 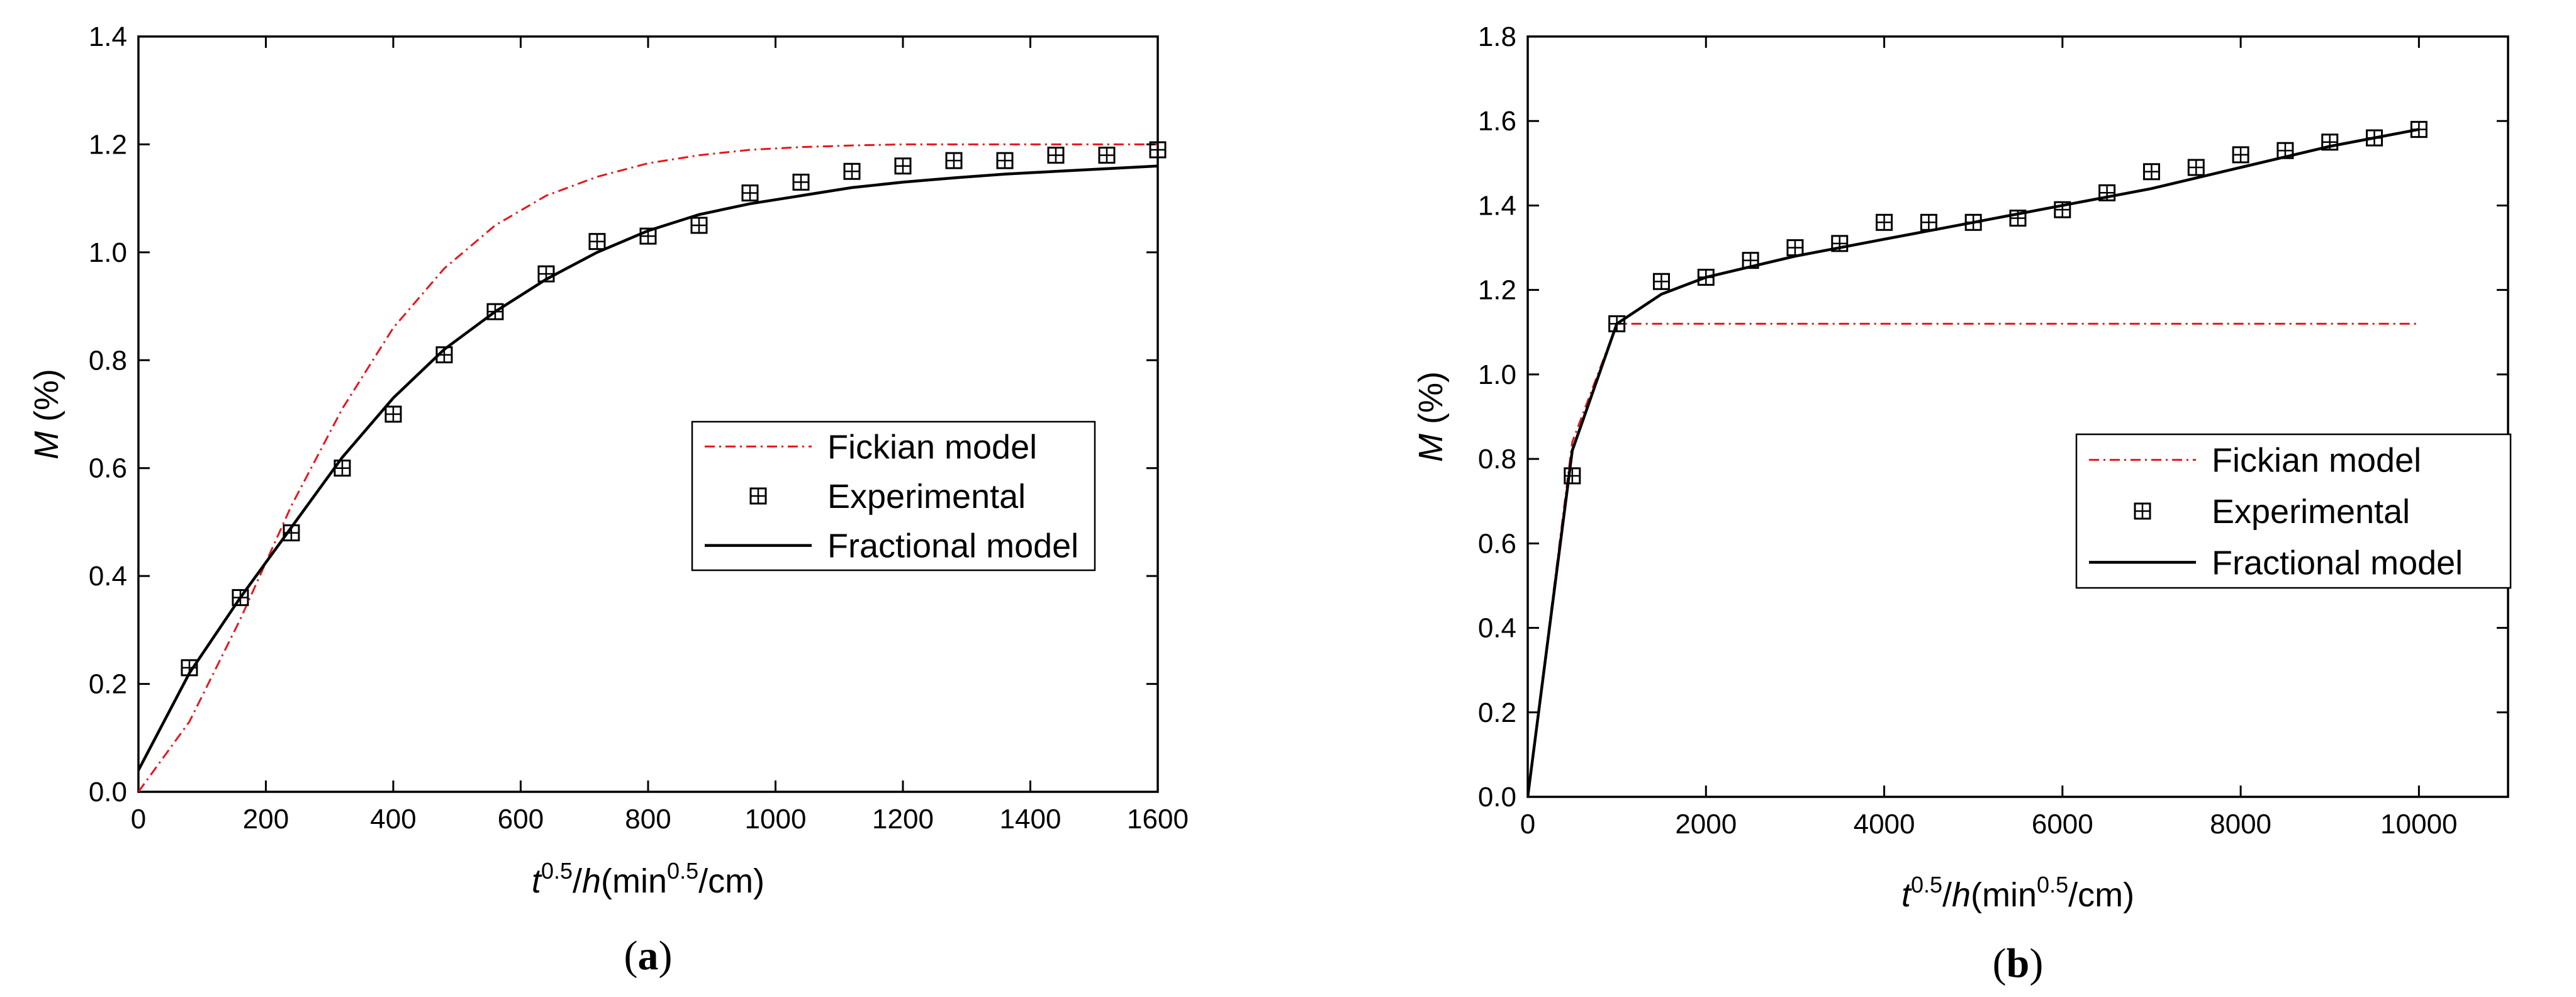 What do you see at coordinates (521, 819) in the screenshot?
I see `x-tick-label: 600` at bounding box center [521, 819].